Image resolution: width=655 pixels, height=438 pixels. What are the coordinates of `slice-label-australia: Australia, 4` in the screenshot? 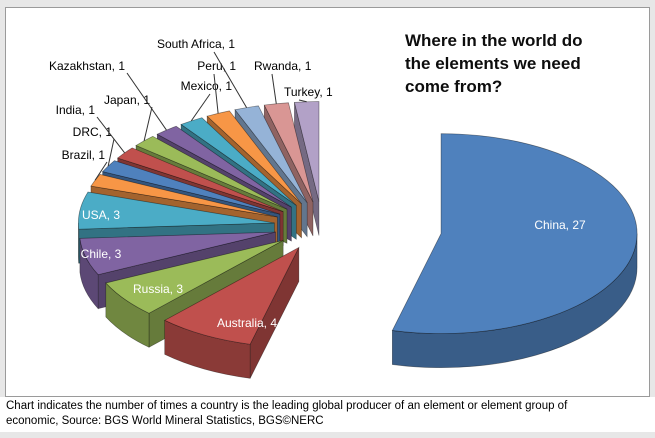 It's located at (247, 323).